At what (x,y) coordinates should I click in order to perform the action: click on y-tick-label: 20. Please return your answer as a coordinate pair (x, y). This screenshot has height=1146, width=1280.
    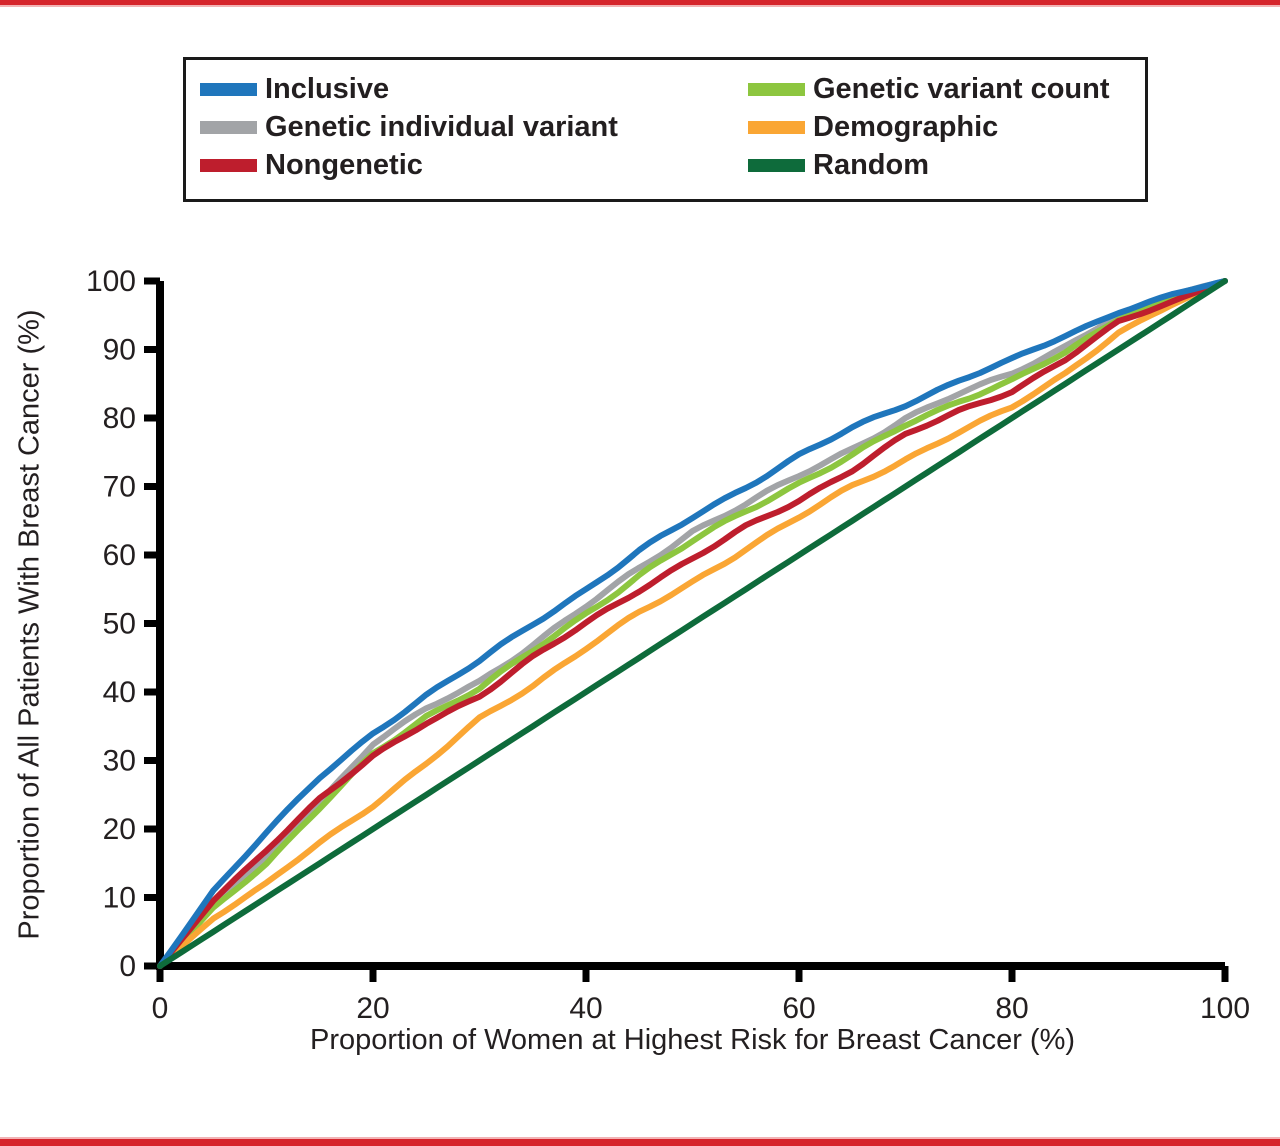
    Looking at the image, I should click on (119, 829).